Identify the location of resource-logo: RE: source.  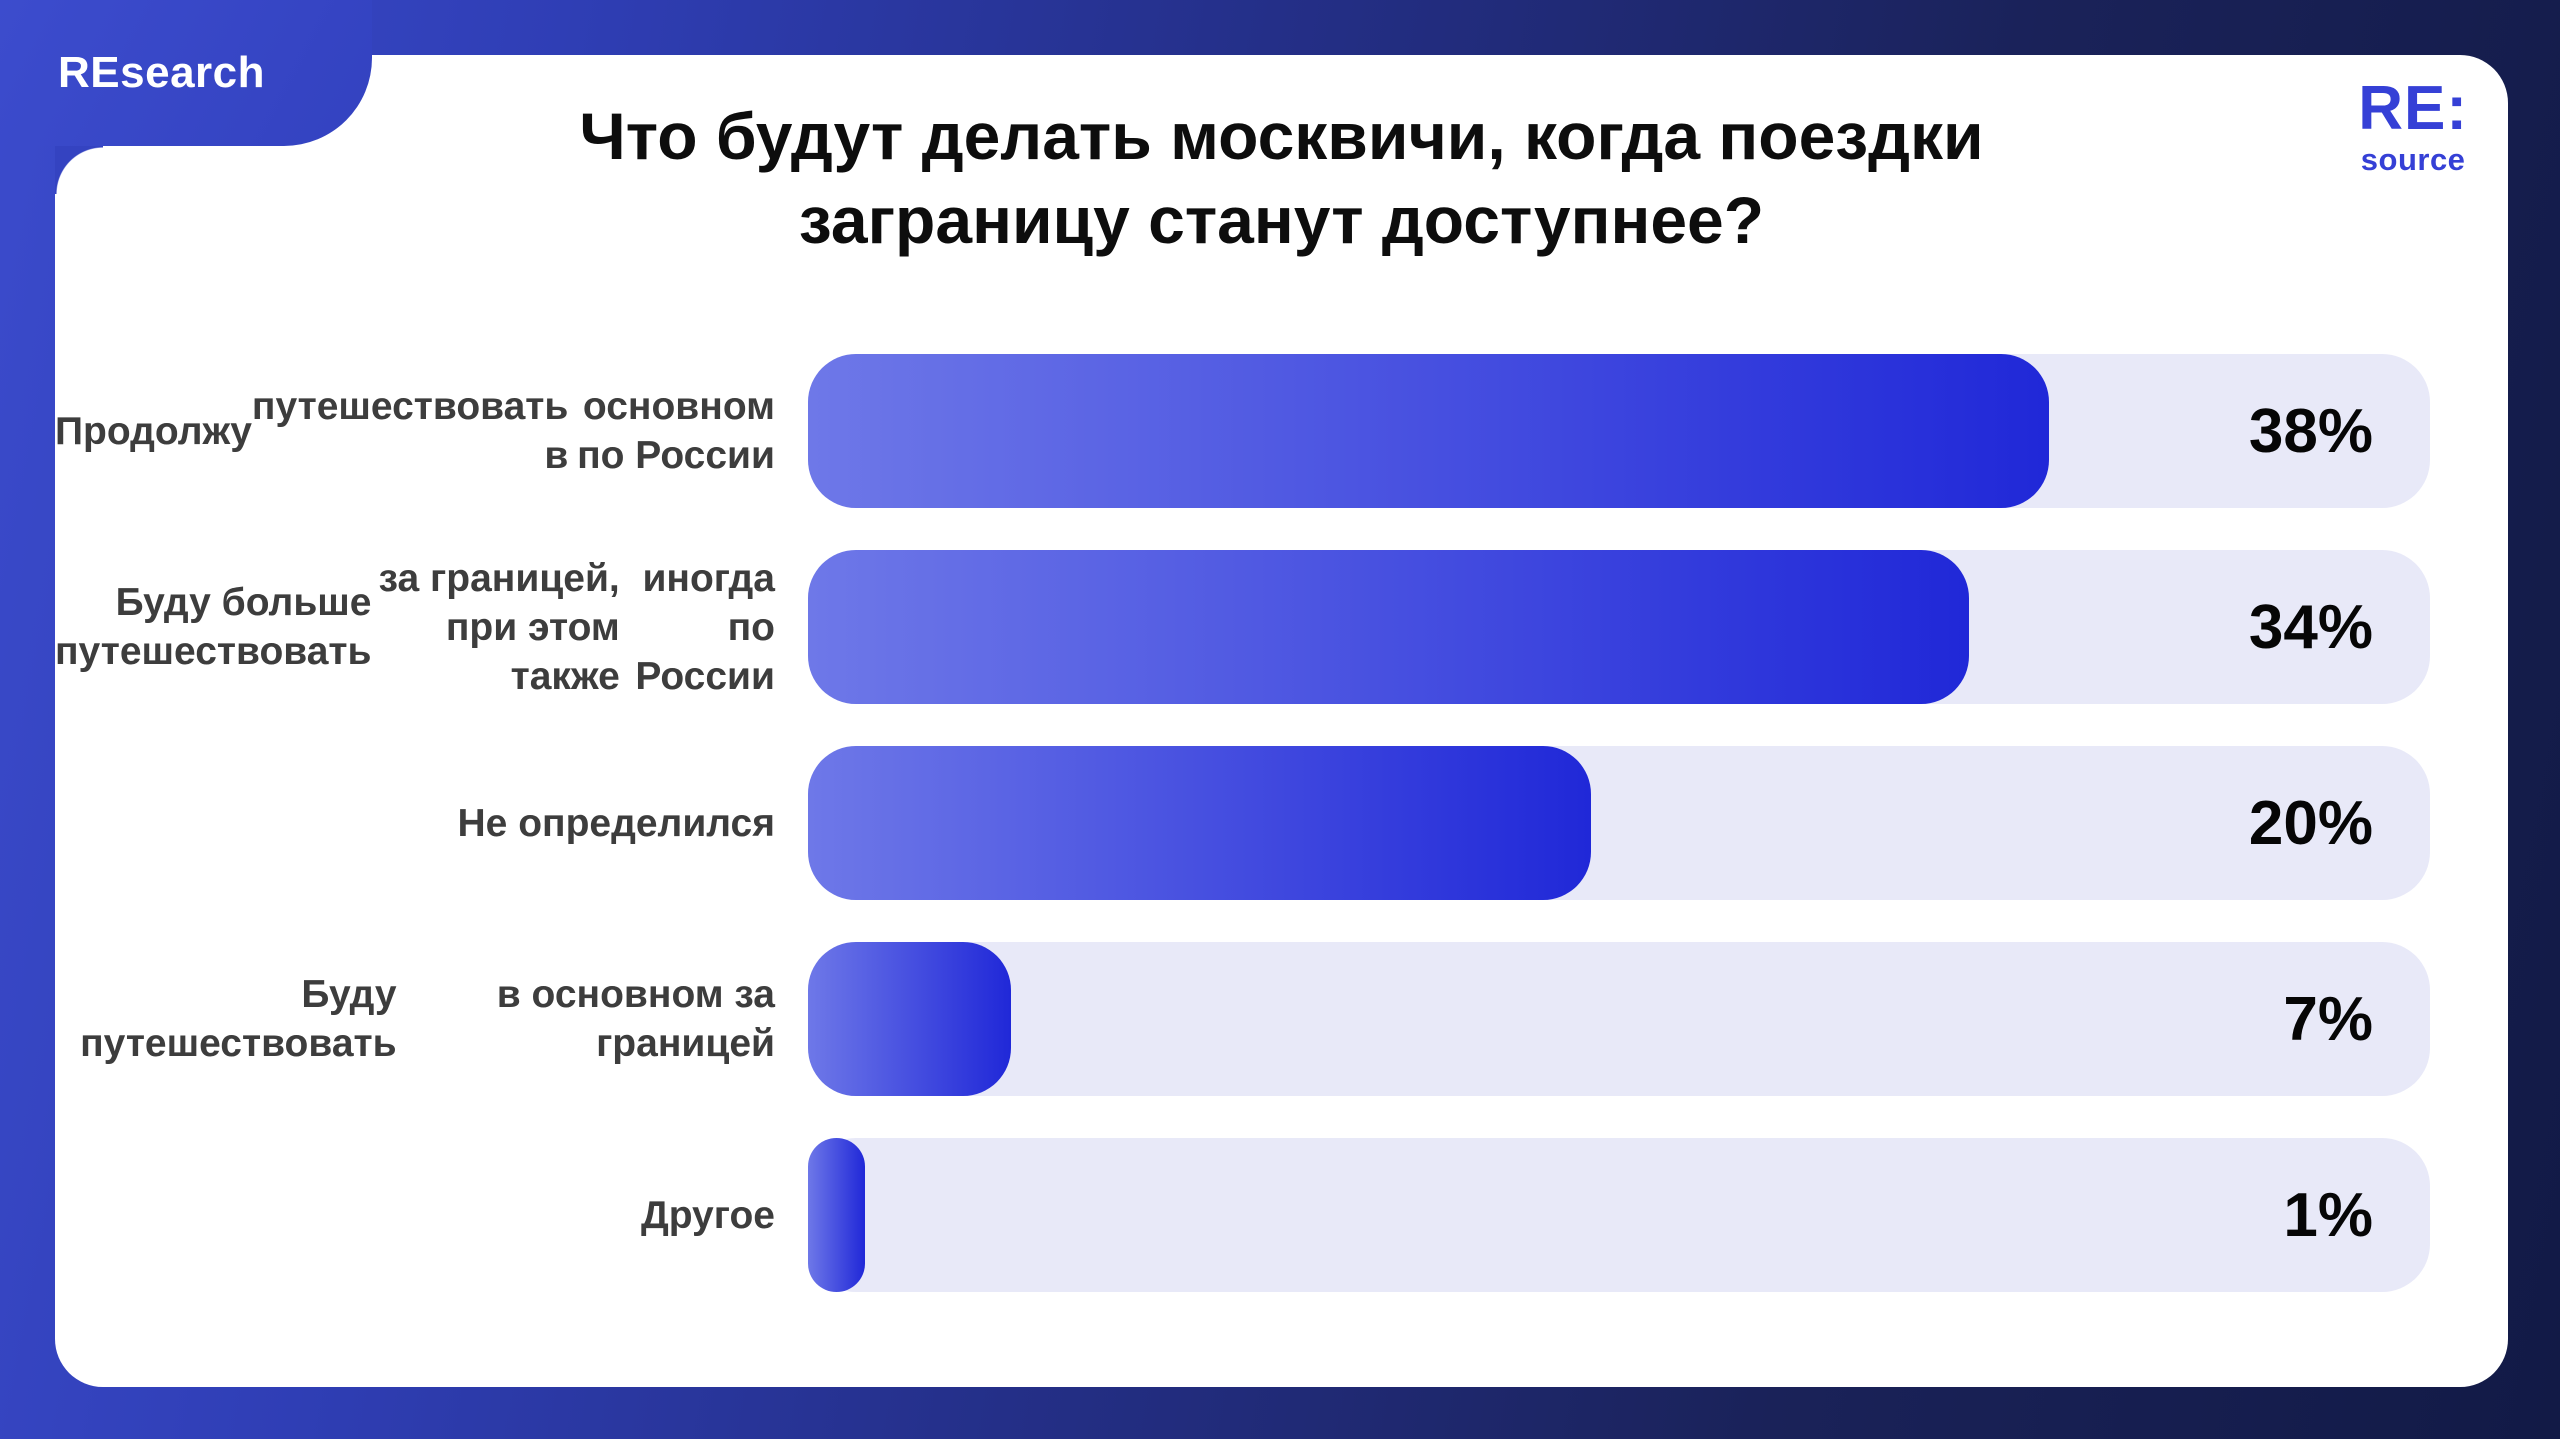
(2413, 125).